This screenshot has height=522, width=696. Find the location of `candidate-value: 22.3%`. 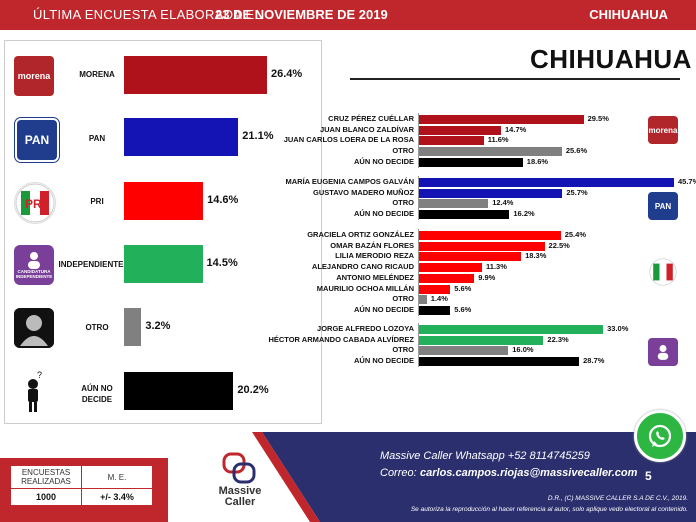

candidate-value: 22.3% is located at coordinates (558, 339).